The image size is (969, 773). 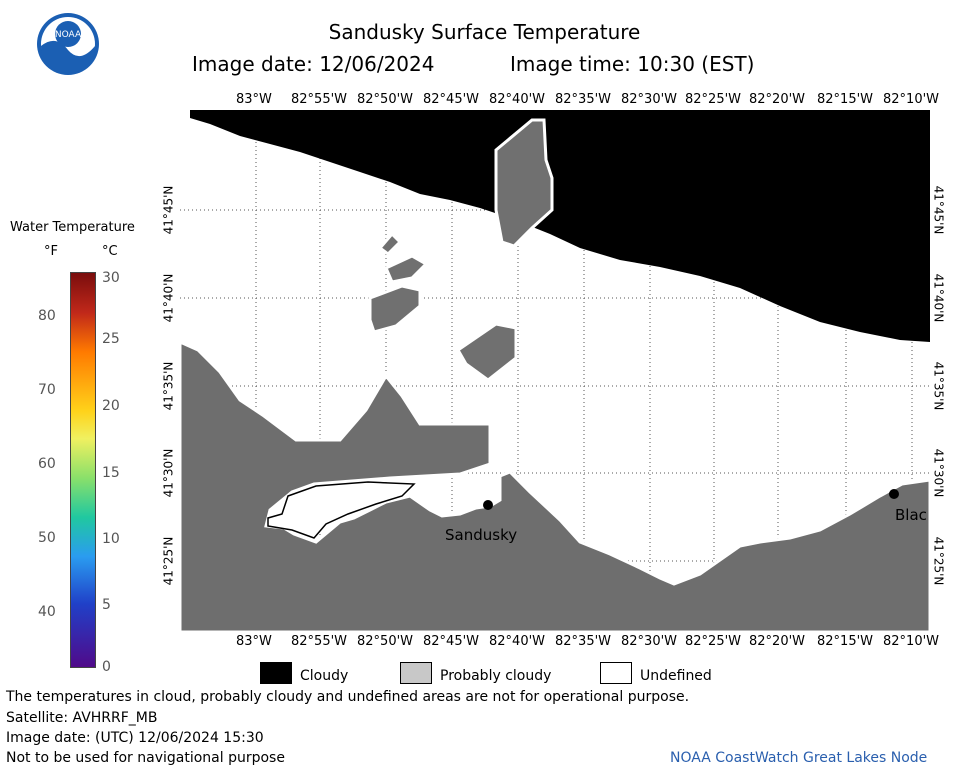 What do you see at coordinates (83, 470) in the screenshot?
I see `colorbar` at bounding box center [83, 470].